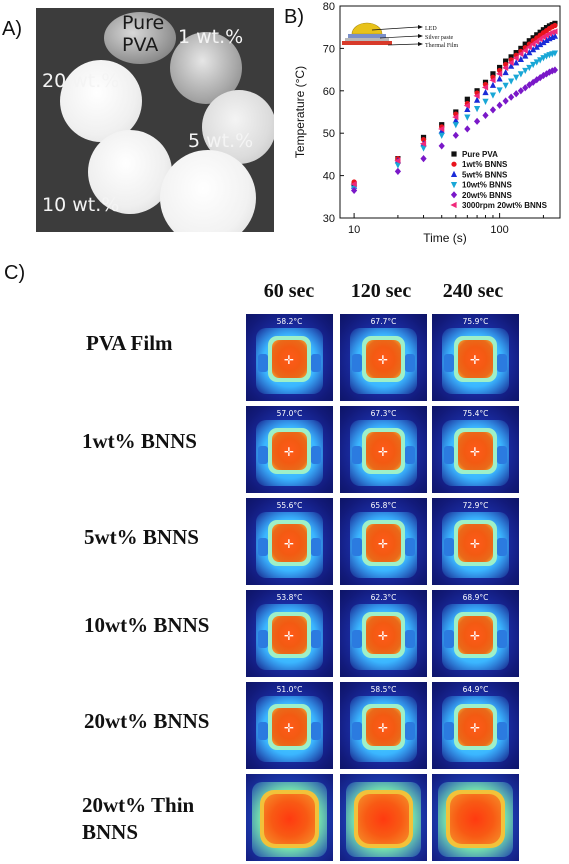  Describe the element at coordinates (505, 205) in the screenshot. I see `legend-entry: 3000rpm 20wt% BNNS` at that location.